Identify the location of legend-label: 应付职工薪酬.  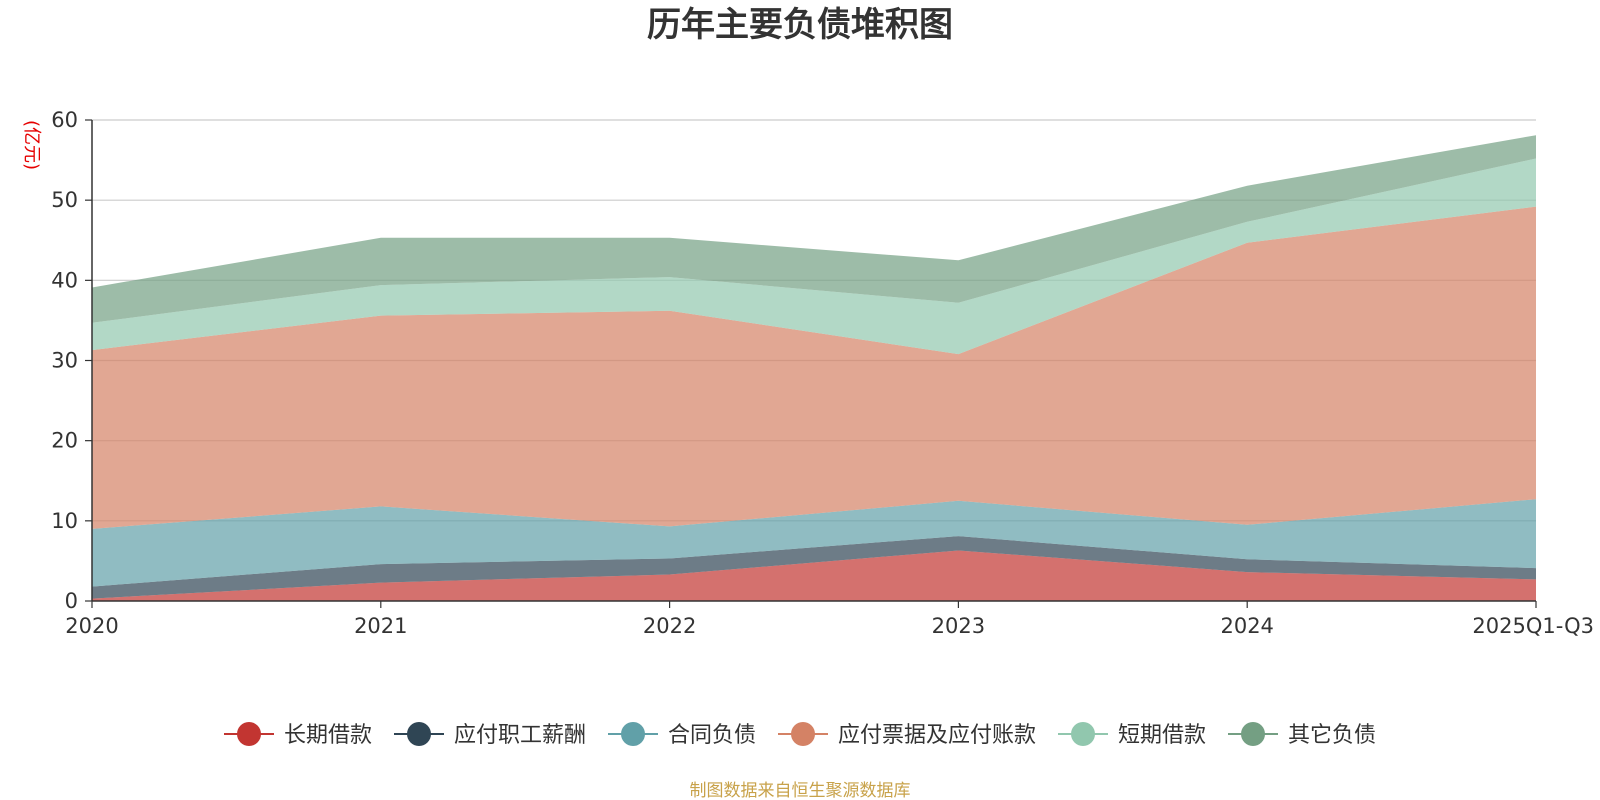
(520, 735).